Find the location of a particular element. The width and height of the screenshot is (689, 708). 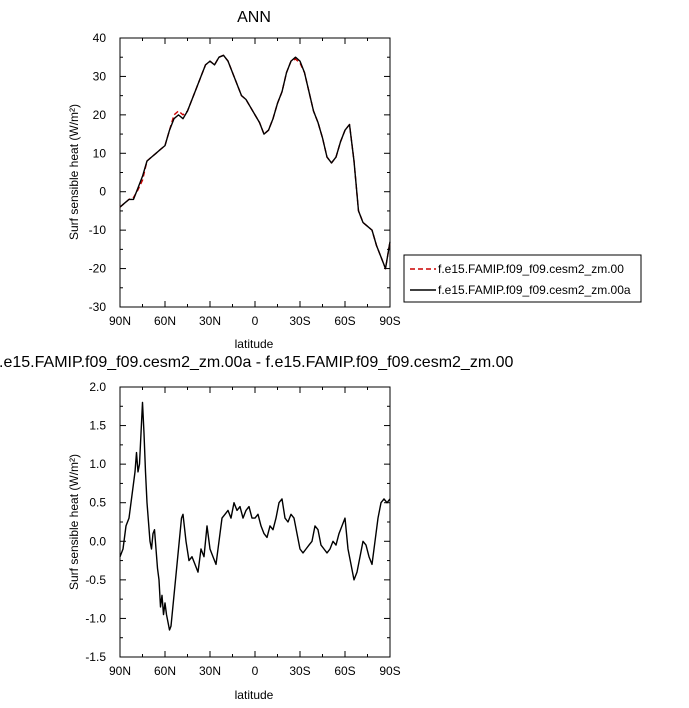

legend-entry-00a: f.e15.FAMIP.f09_f09.cesm2_zm.00a is located at coordinates (534, 290).